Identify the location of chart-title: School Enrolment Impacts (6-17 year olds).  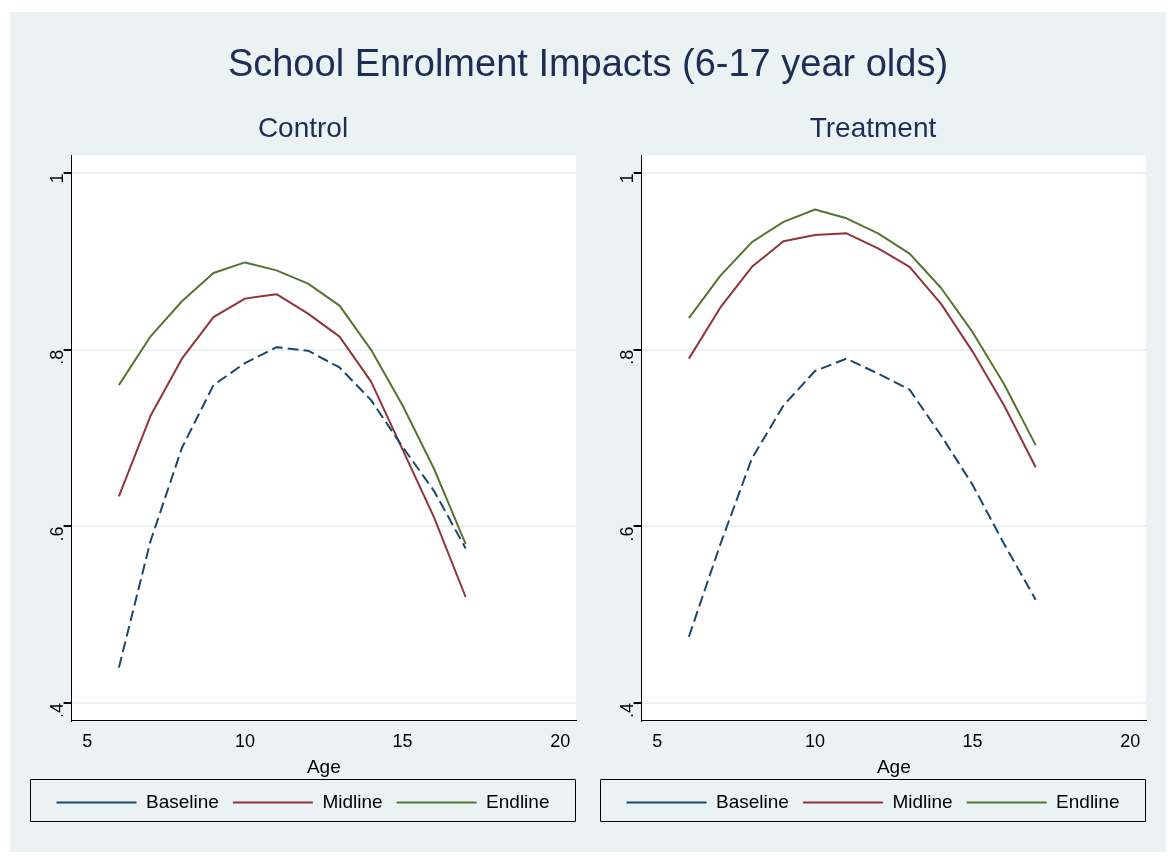
(588, 63).